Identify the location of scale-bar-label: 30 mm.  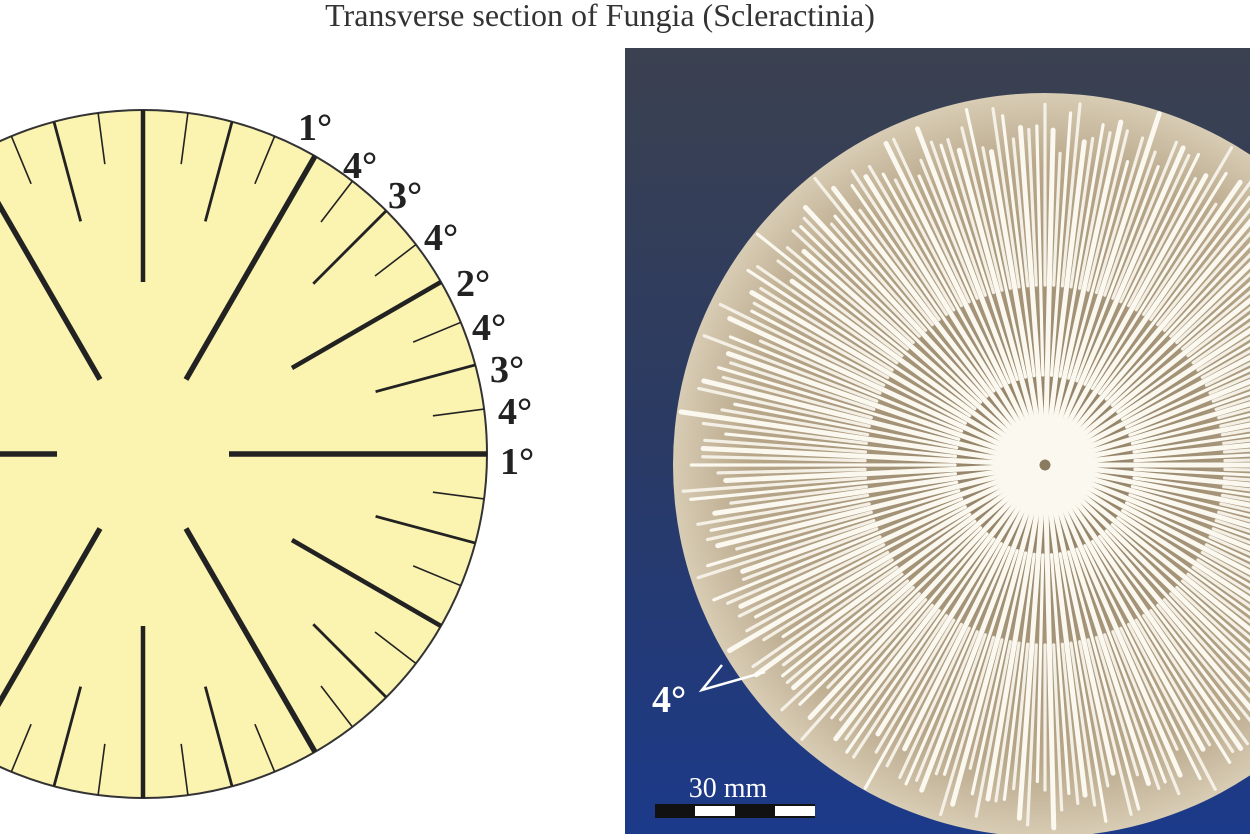
(728, 788).